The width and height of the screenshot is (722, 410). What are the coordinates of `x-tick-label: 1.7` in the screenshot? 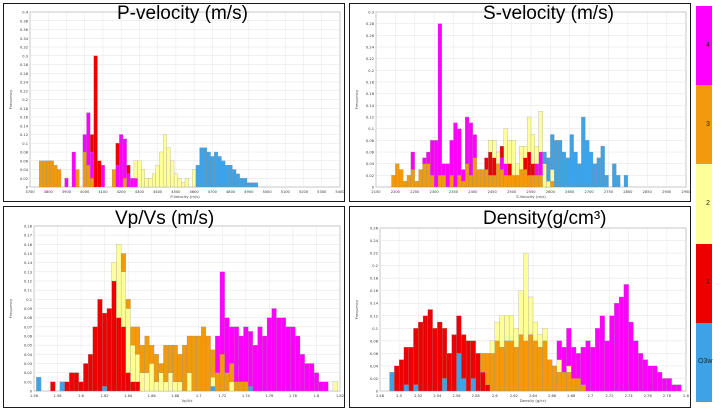 It's located at (199, 396).